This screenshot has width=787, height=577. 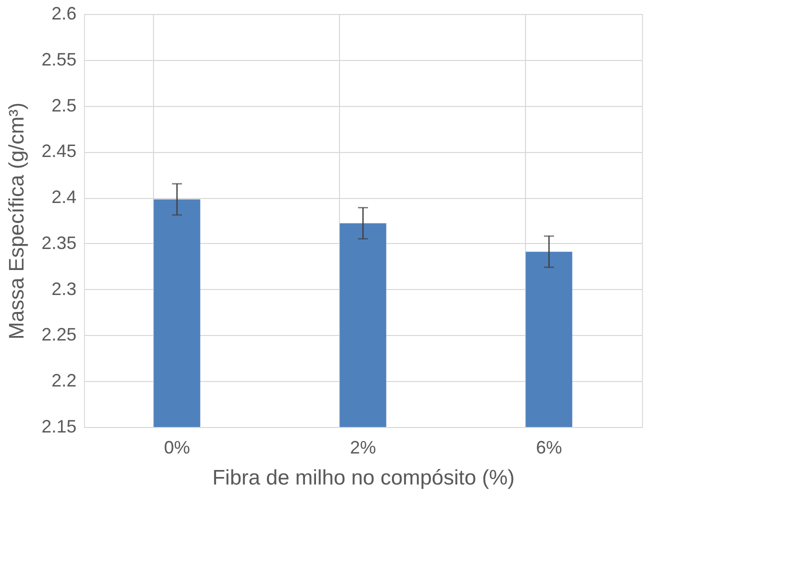 What do you see at coordinates (58, 426) in the screenshot?
I see `y-tick-label: 2.15` at bounding box center [58, 426].